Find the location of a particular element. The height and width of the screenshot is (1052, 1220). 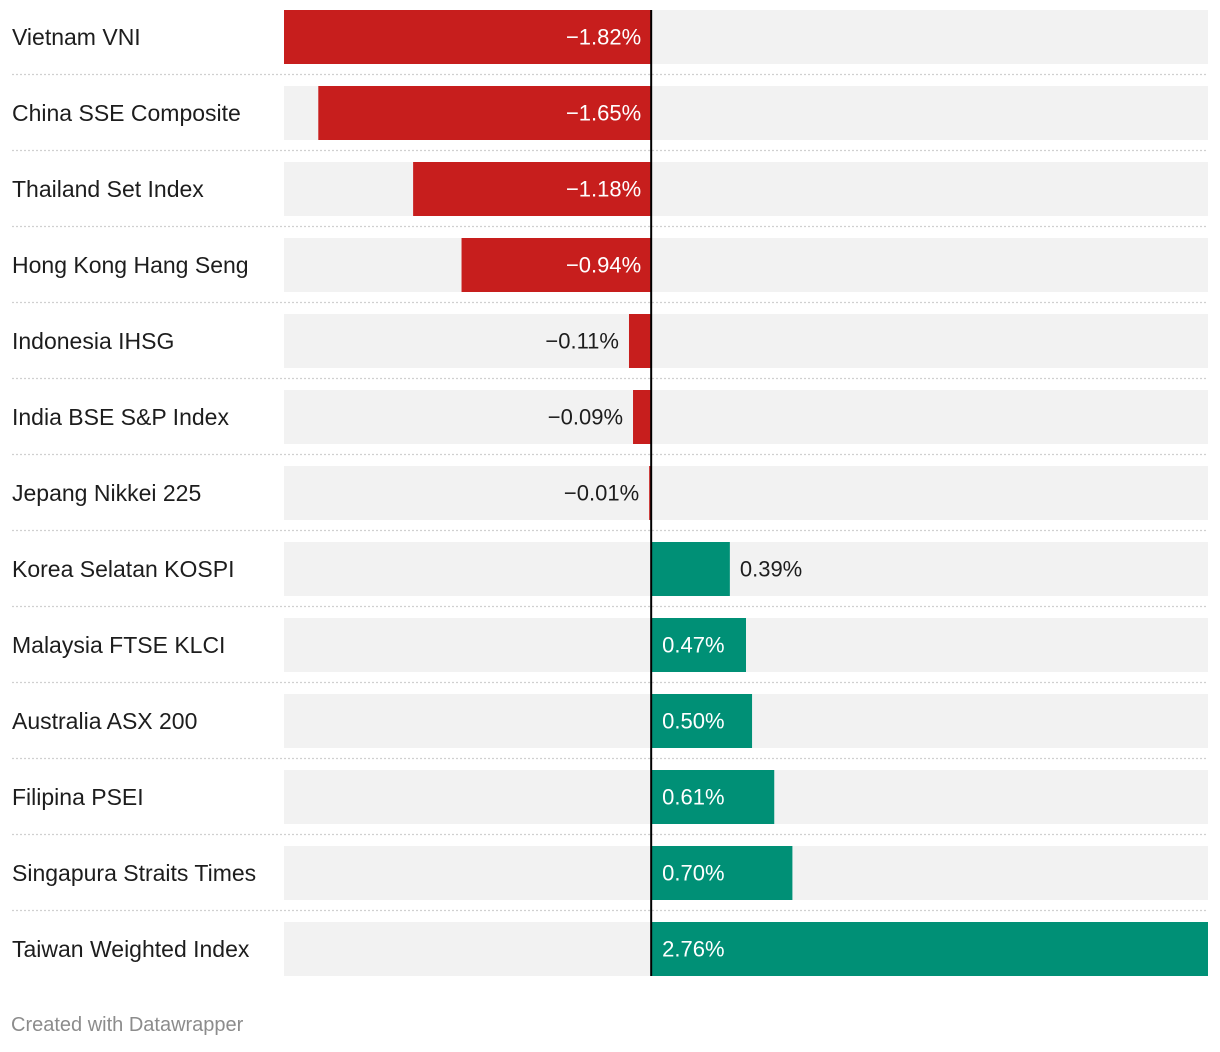

row-label: Indonesia IHSG is located at coordinates (93, 341).